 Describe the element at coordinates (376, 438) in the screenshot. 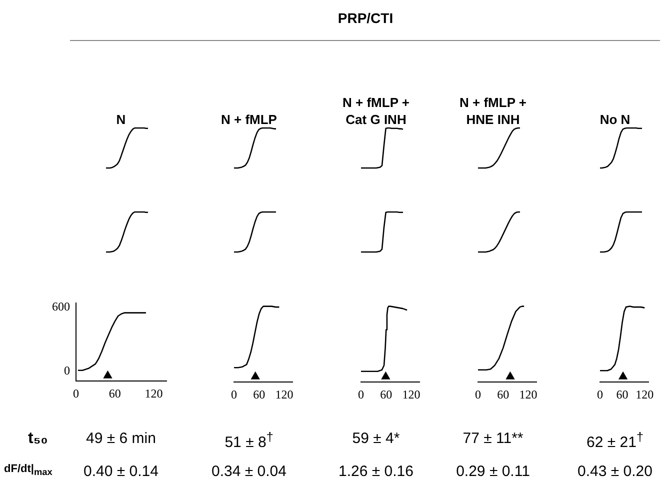

I see `text: 59 ± 4*` at that location.